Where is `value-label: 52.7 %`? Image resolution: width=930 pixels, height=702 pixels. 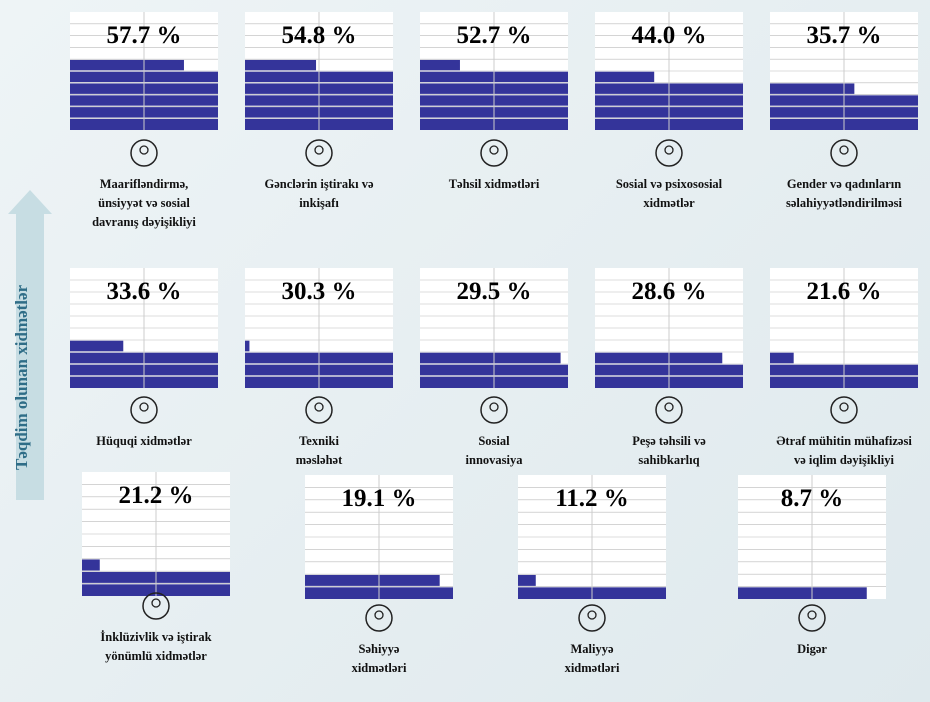 value-label: 52.7 % is located at coordinates (494, 35).